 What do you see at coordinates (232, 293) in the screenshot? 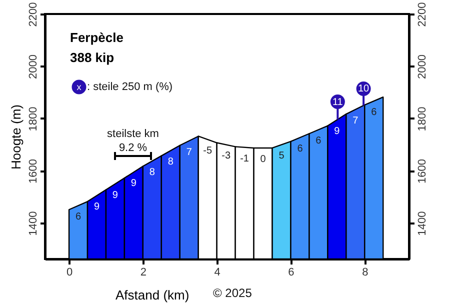
I see `text: © 2025` at bounding box center [232, 293].